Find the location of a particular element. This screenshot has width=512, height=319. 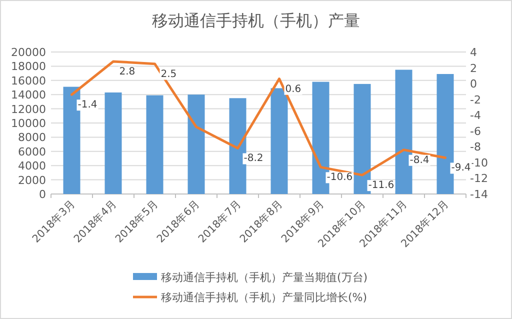

data-label: -1.4 is located at coordinates (88, 105).